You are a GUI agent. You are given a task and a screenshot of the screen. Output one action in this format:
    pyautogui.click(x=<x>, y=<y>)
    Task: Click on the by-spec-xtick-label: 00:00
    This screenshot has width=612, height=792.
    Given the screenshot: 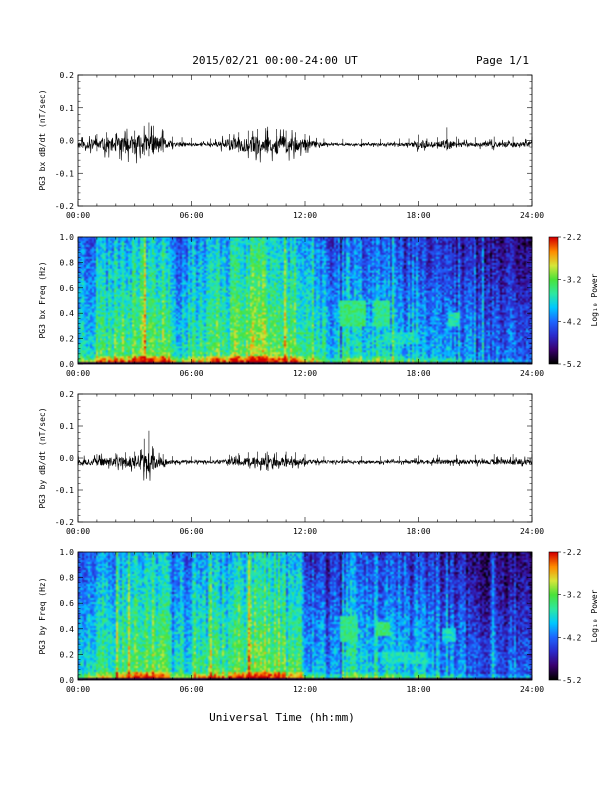 What is the action you would take?
    pyautogui.click(x=78, y=689)
    